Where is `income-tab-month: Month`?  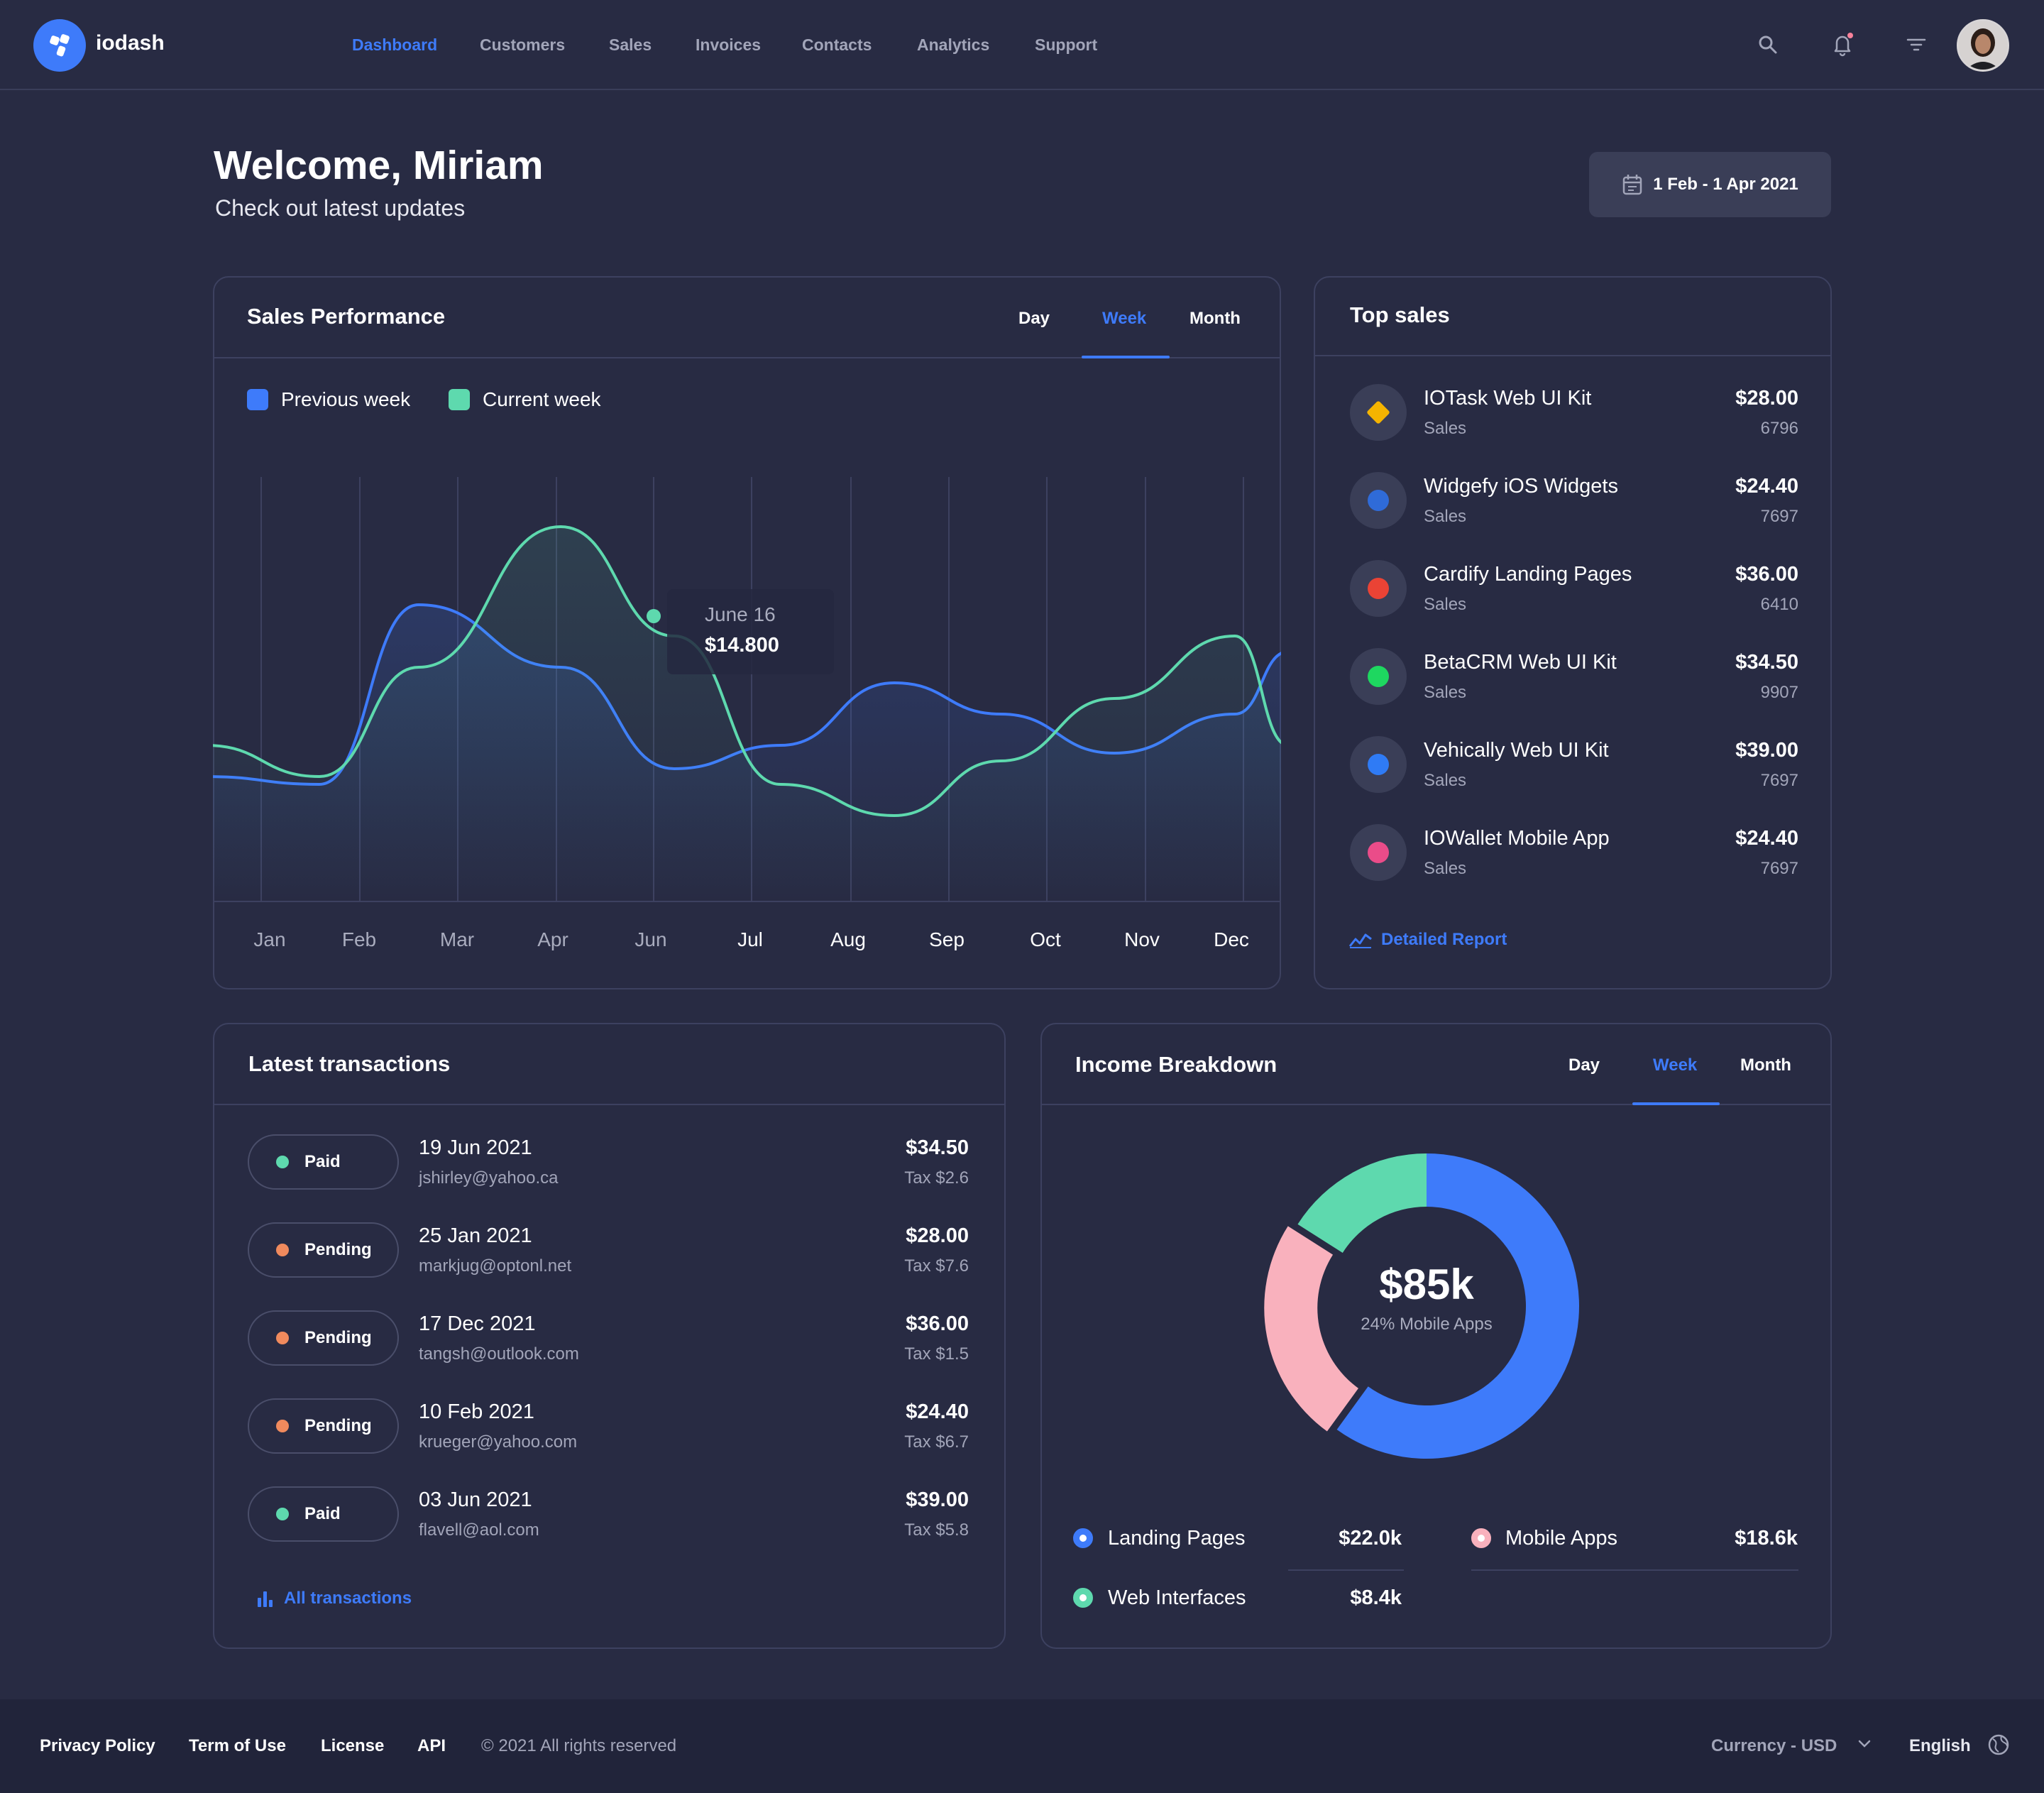
income-tab-month: Month is located at coordinates (1765, 1065).